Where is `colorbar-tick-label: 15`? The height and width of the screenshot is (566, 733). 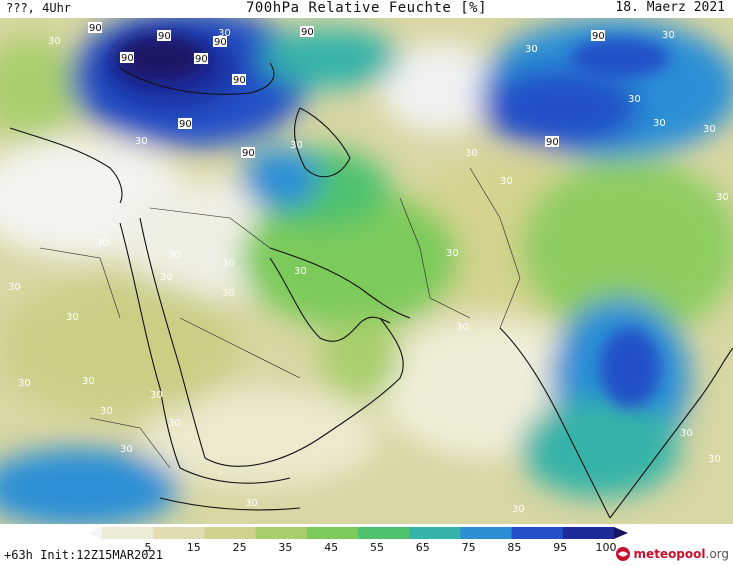
colorbar-tick-label: 15 is located at coordinates (193, 547).